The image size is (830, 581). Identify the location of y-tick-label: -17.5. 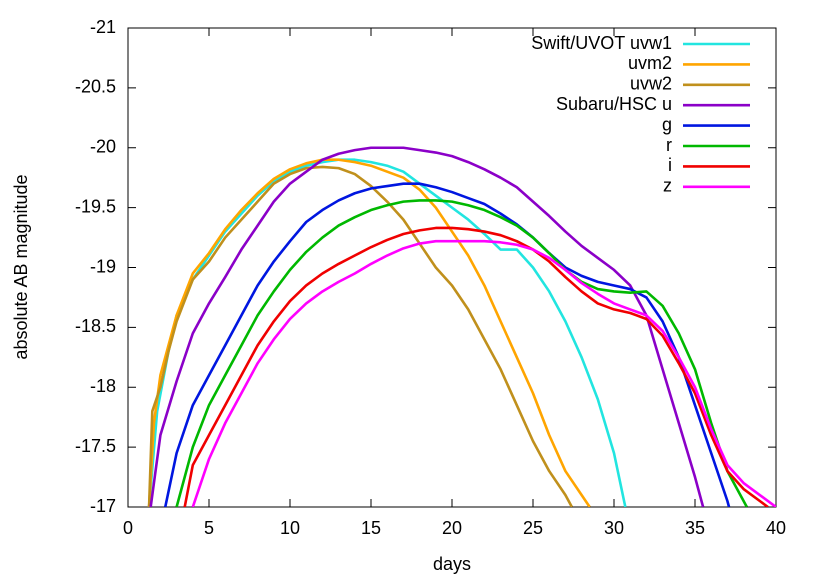
(95, 446).